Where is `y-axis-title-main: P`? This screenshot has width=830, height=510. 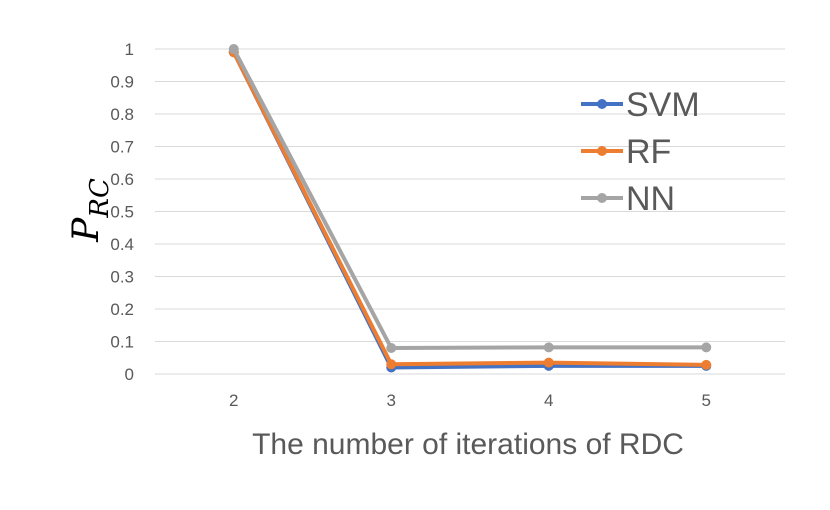 y-axis-title-main: P is located at coordinates (86, 230).